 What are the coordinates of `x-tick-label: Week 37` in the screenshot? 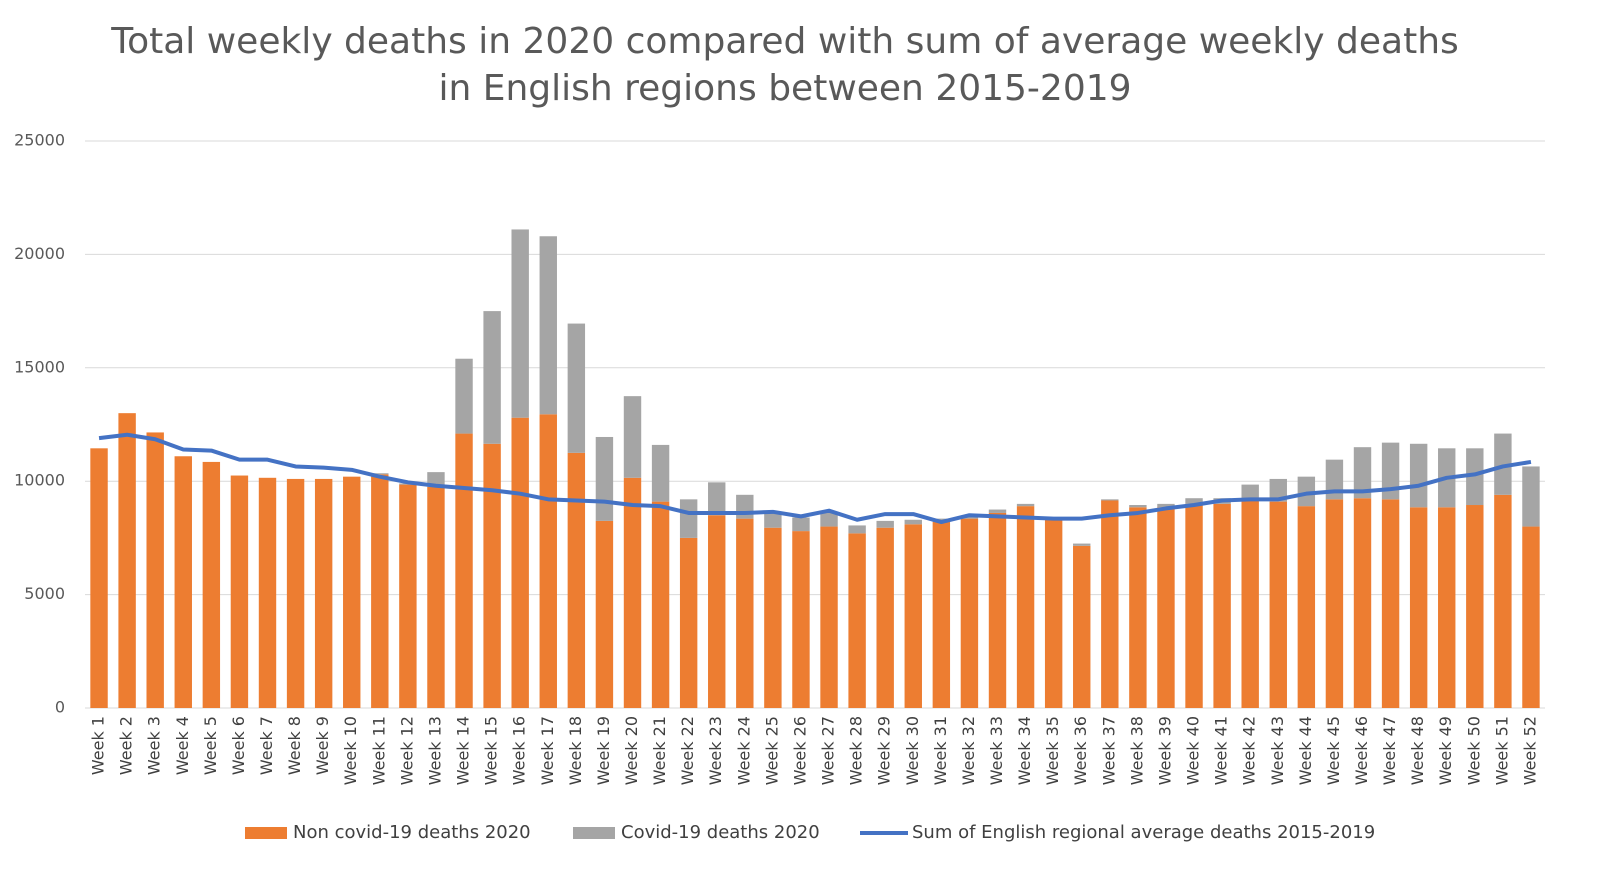 It's located at (1108, 750).